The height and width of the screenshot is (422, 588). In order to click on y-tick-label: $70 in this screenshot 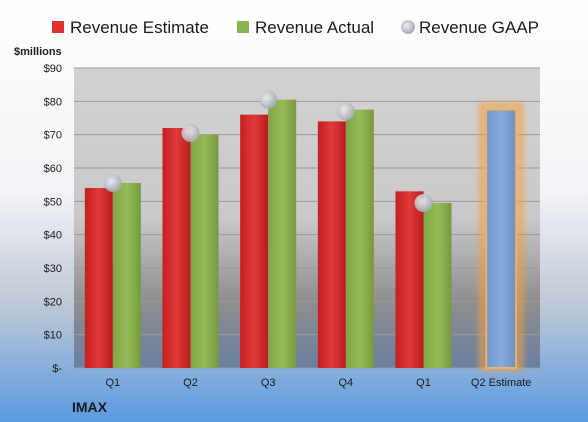, I will do `click(53, 136)`.